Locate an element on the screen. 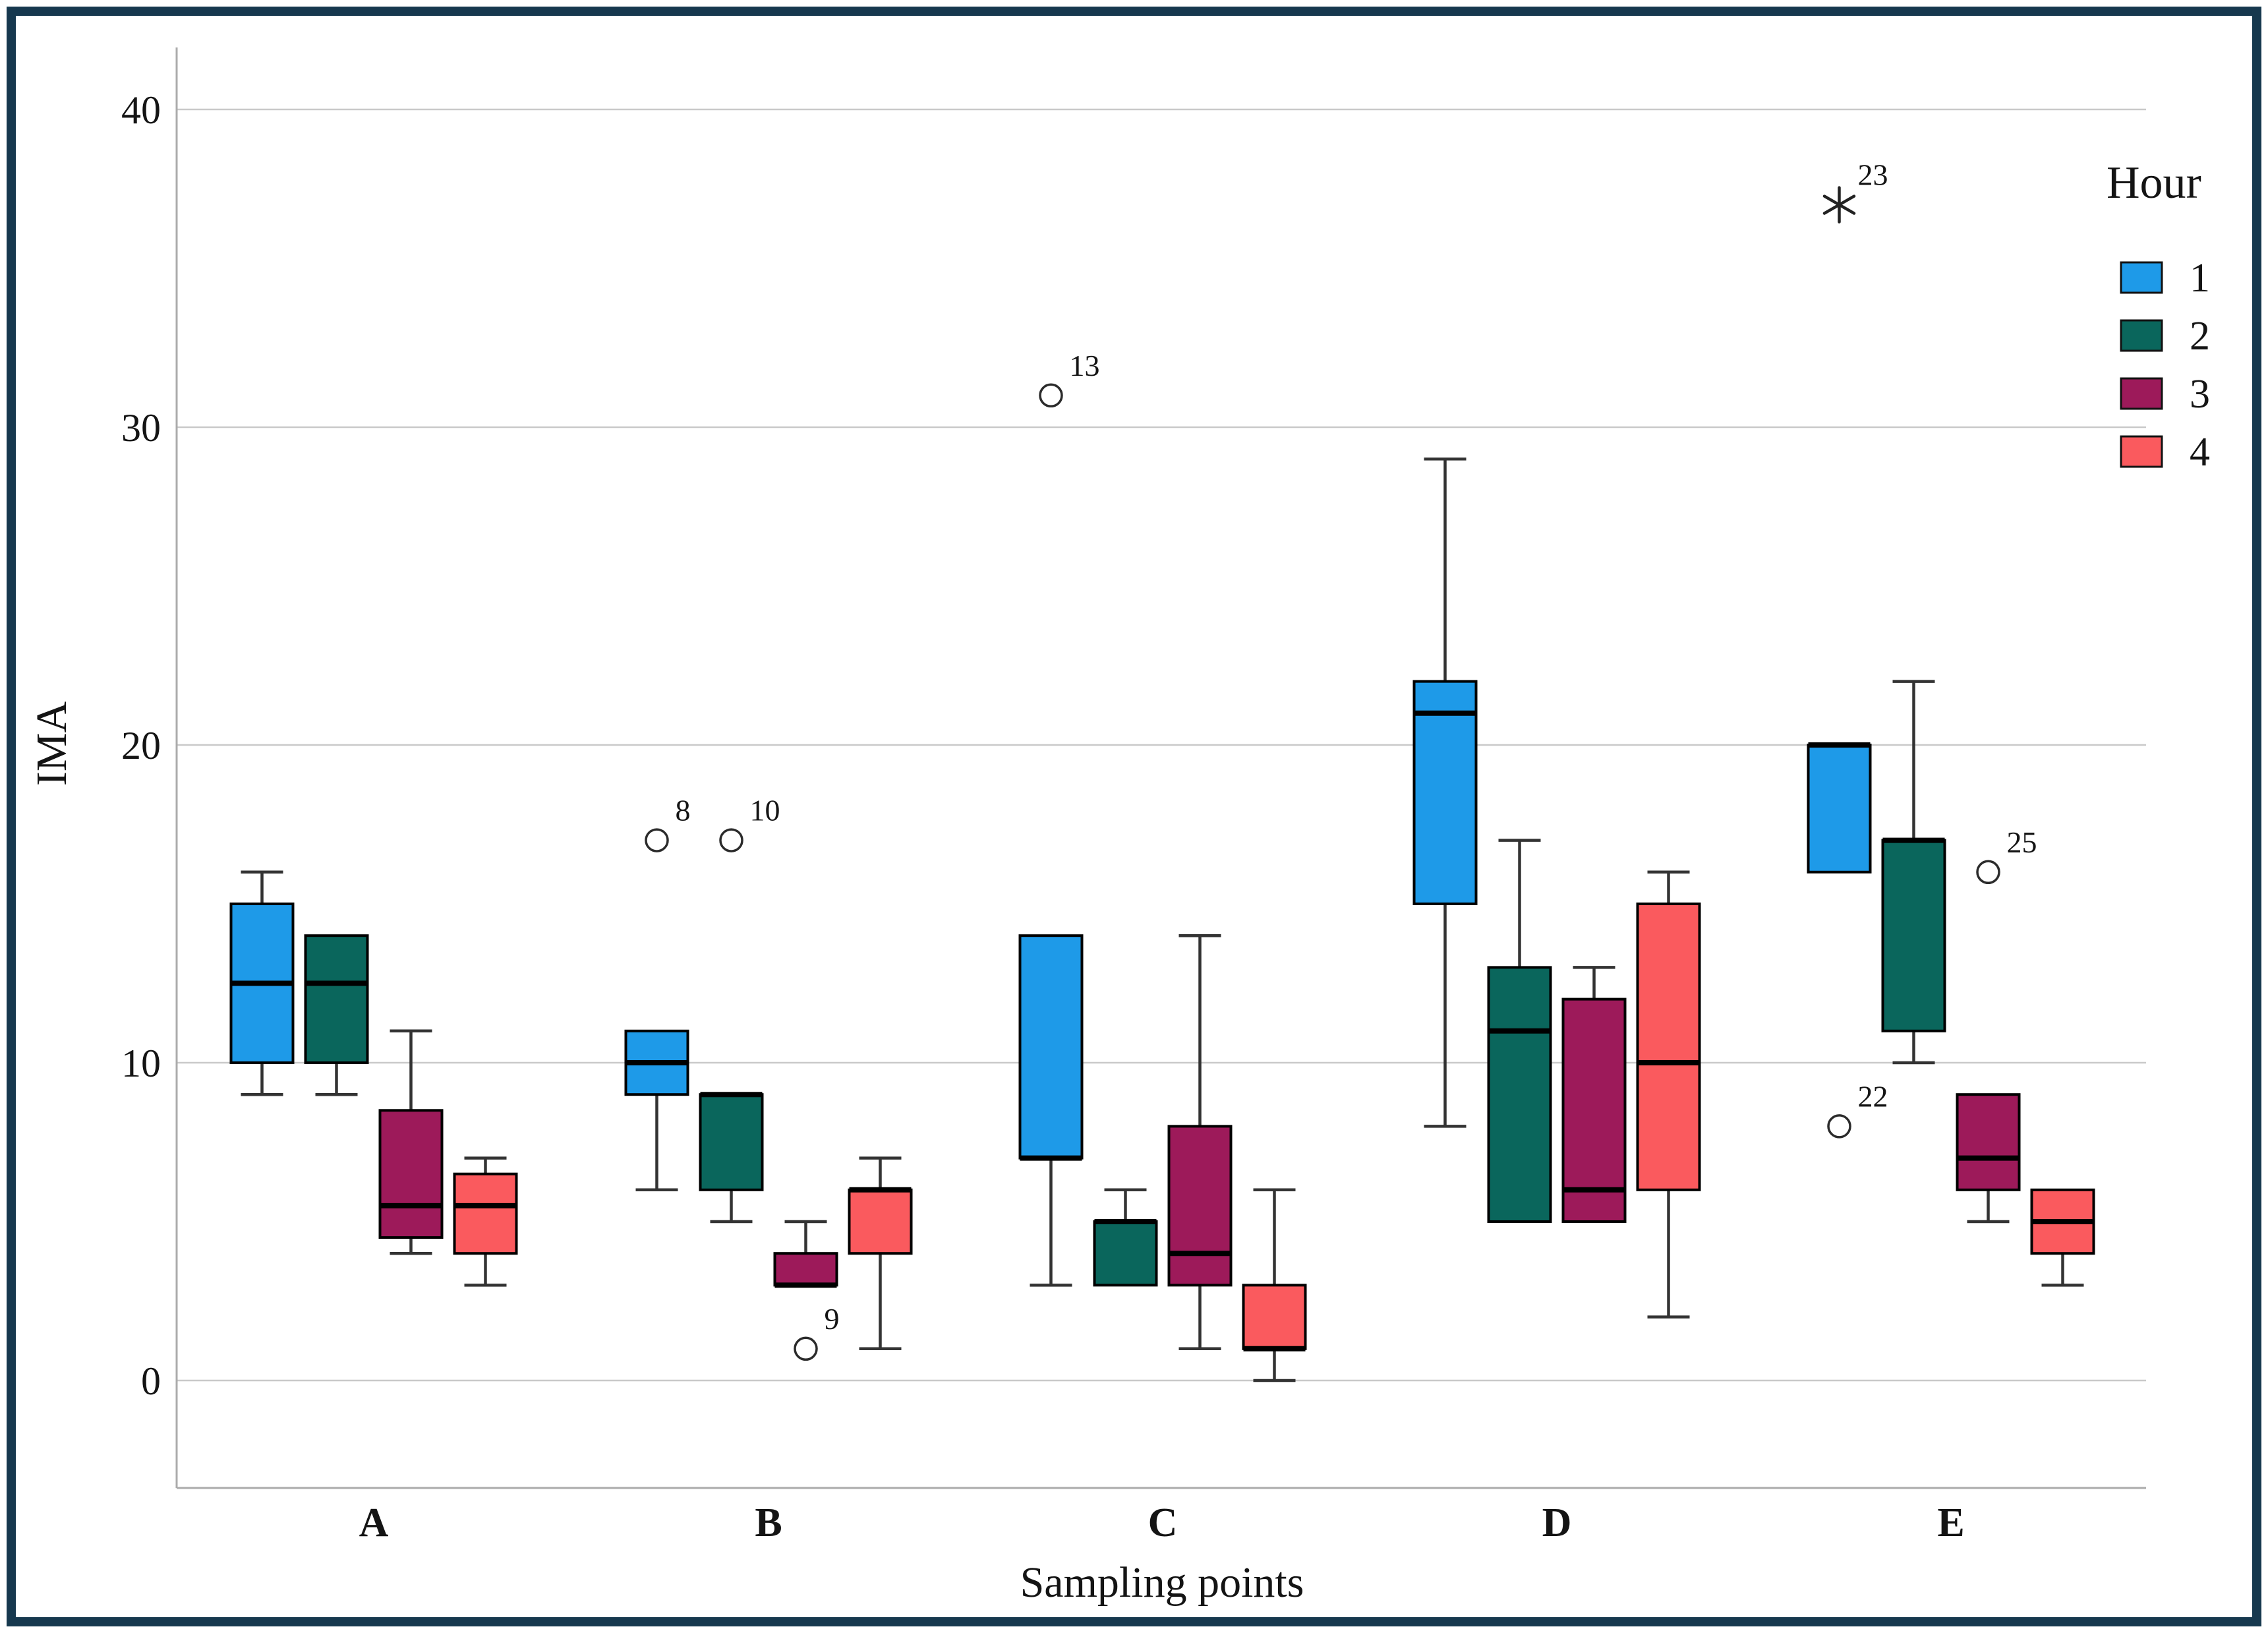  box-C-hour3 is located at coordinates (1200, 1142).